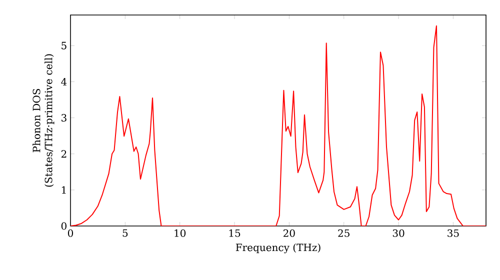 The height and width of the screenshot is (280, 500). Describe the element at coordinates (63, 154) in the screenshot. I see `y-tick-label: 2` at that location.